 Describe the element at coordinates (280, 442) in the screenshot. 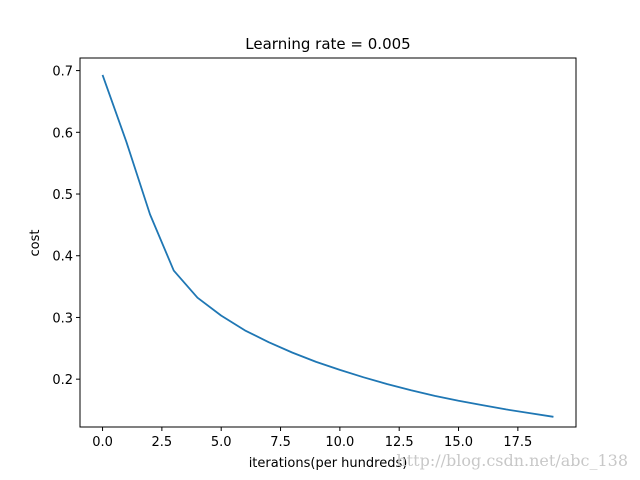

I see `x-tick-label: 7.5` at that location.